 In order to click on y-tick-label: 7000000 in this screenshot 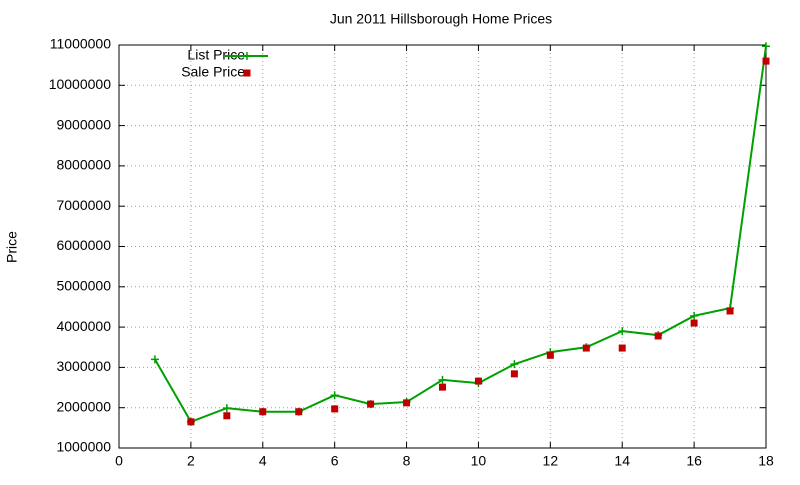, I will do `click(83, 205)`.